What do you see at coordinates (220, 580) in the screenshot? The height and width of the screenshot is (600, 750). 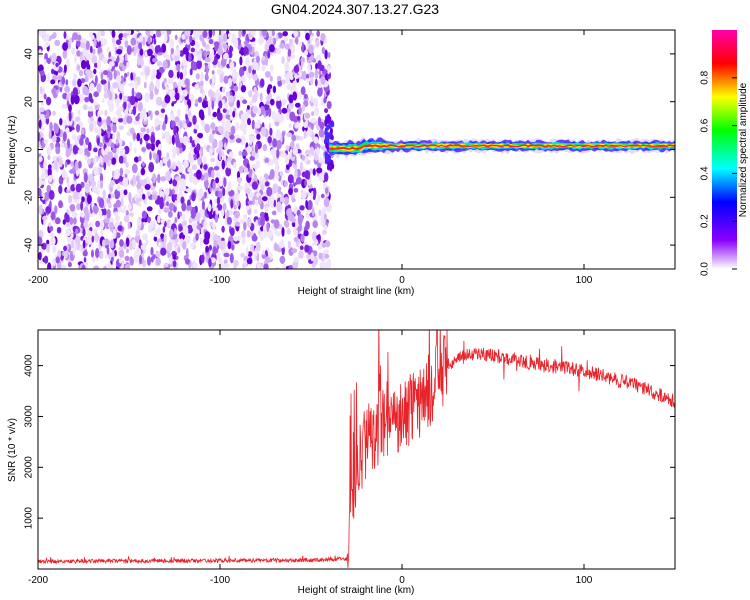 I see `x-tick-label: -100` at bounding box center [220, 580].